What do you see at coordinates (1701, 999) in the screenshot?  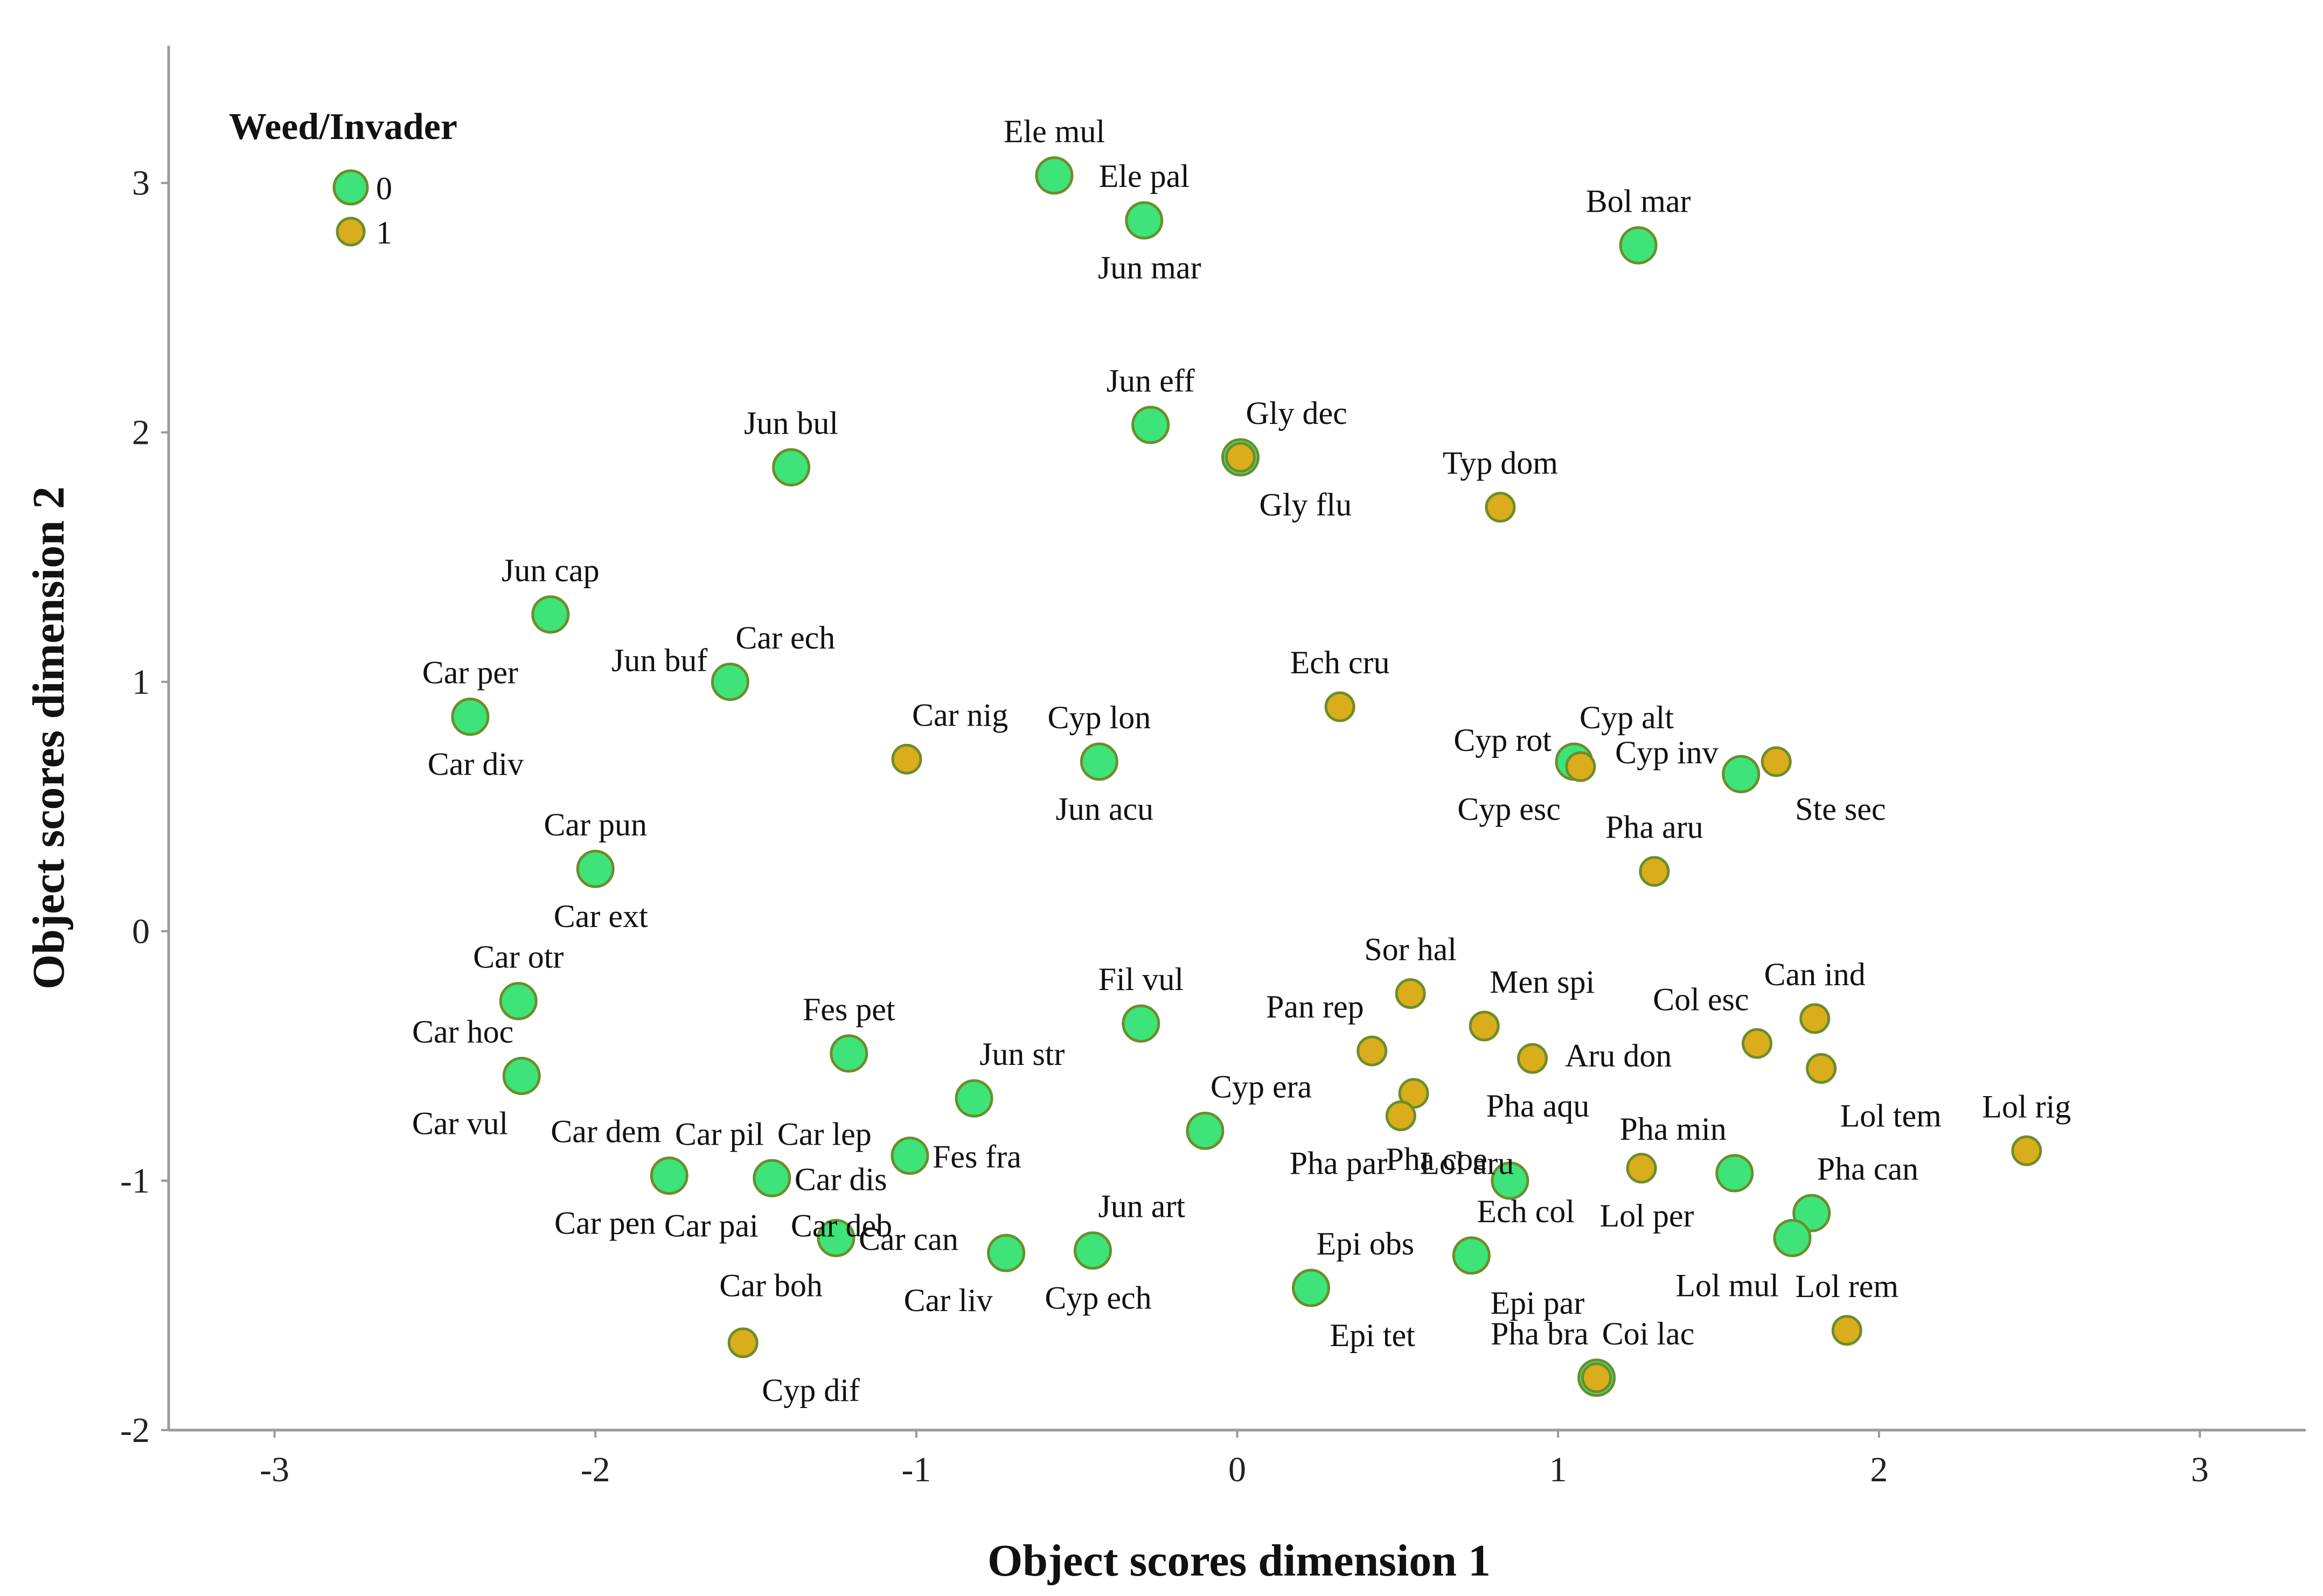 I see `point-label: Col esc` at bounding box center [1701, 999].